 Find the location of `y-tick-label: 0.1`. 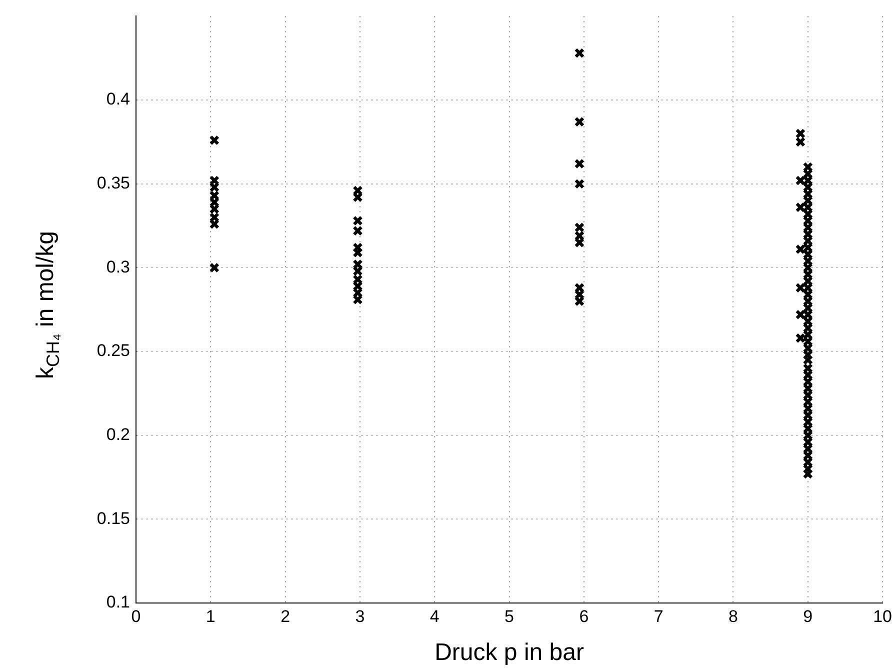

y-tick-label: 0.1 is located at coordinates (118, 602).